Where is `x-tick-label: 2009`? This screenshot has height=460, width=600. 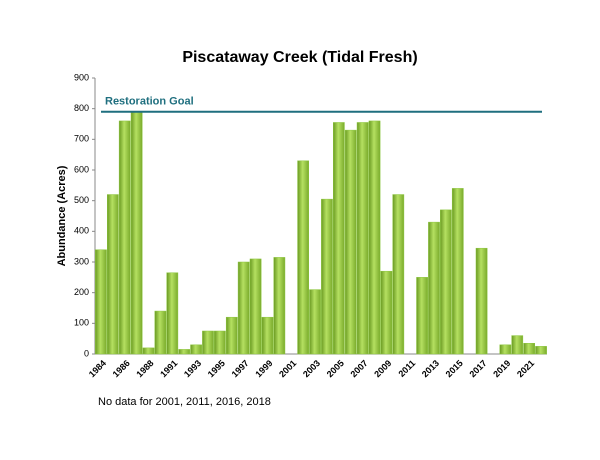
x-tick-label: 2009 is located at coordinates (382, 368).